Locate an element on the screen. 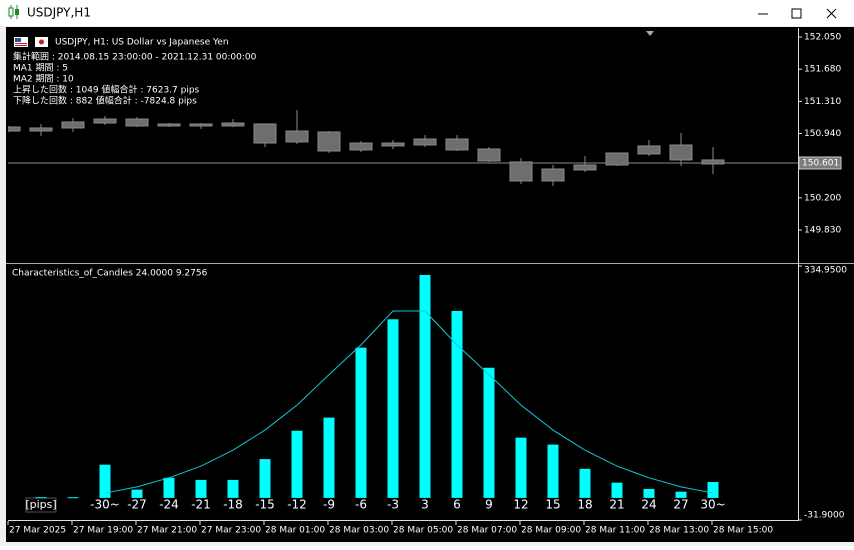 The width and height of the screenshot is (854, 550). price-tick-label: 151.310 is located at coordinates (822, 102).